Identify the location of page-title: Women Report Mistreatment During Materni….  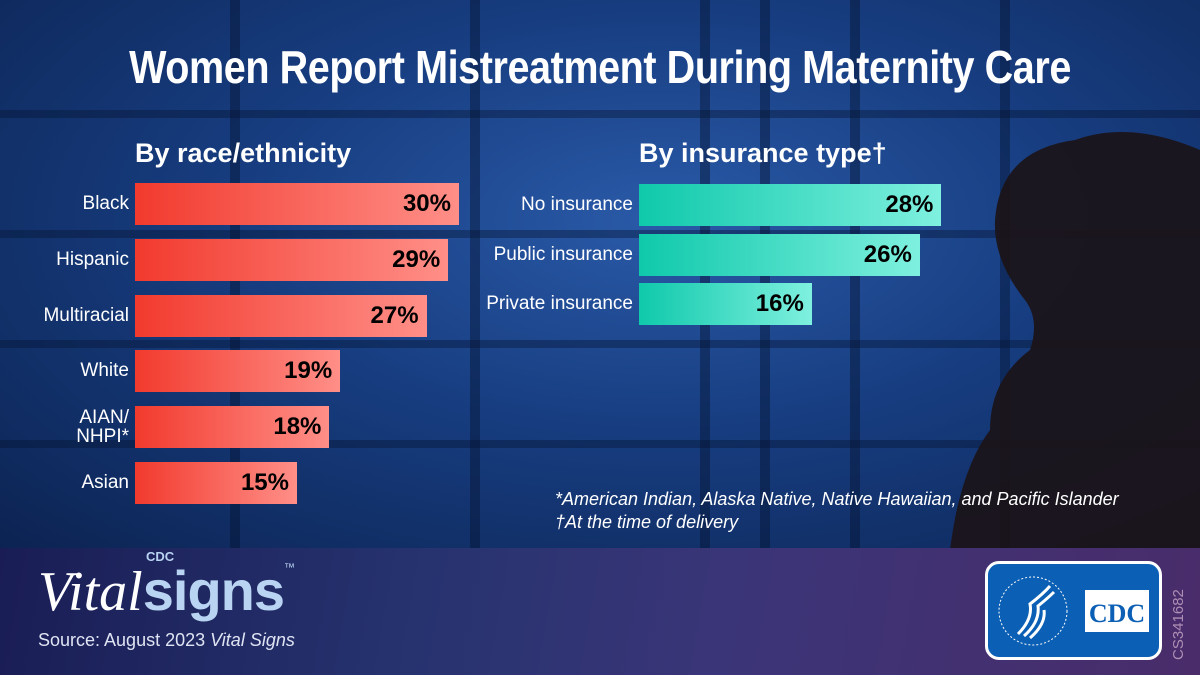
(600, 67).